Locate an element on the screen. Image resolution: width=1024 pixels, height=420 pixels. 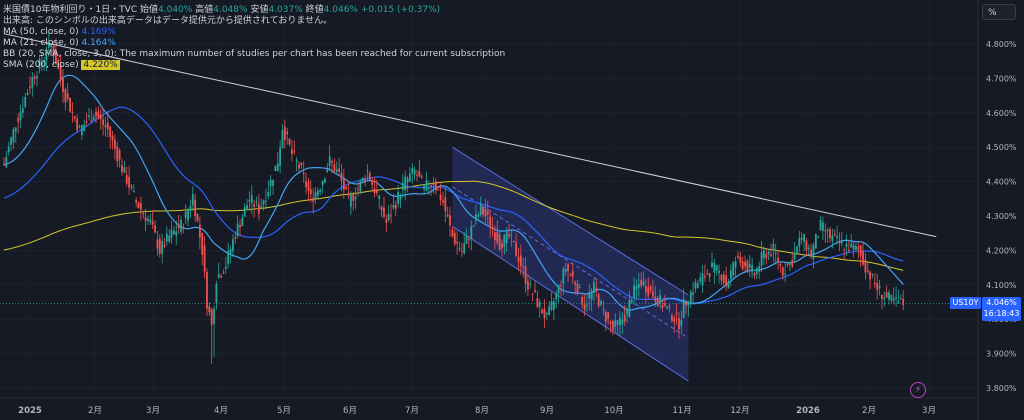
ma21-legend: MA (21, close, 0) 4.164% is located at coordinates (254, 42).